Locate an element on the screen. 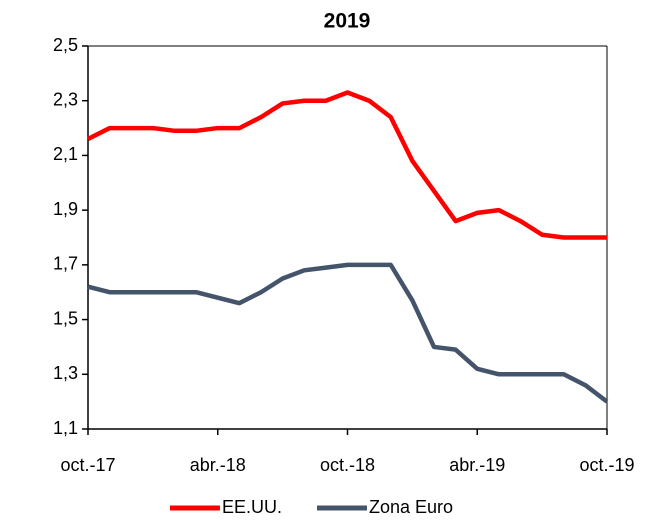  legend-label: EE.UU. is located at coordinates (252, 507).